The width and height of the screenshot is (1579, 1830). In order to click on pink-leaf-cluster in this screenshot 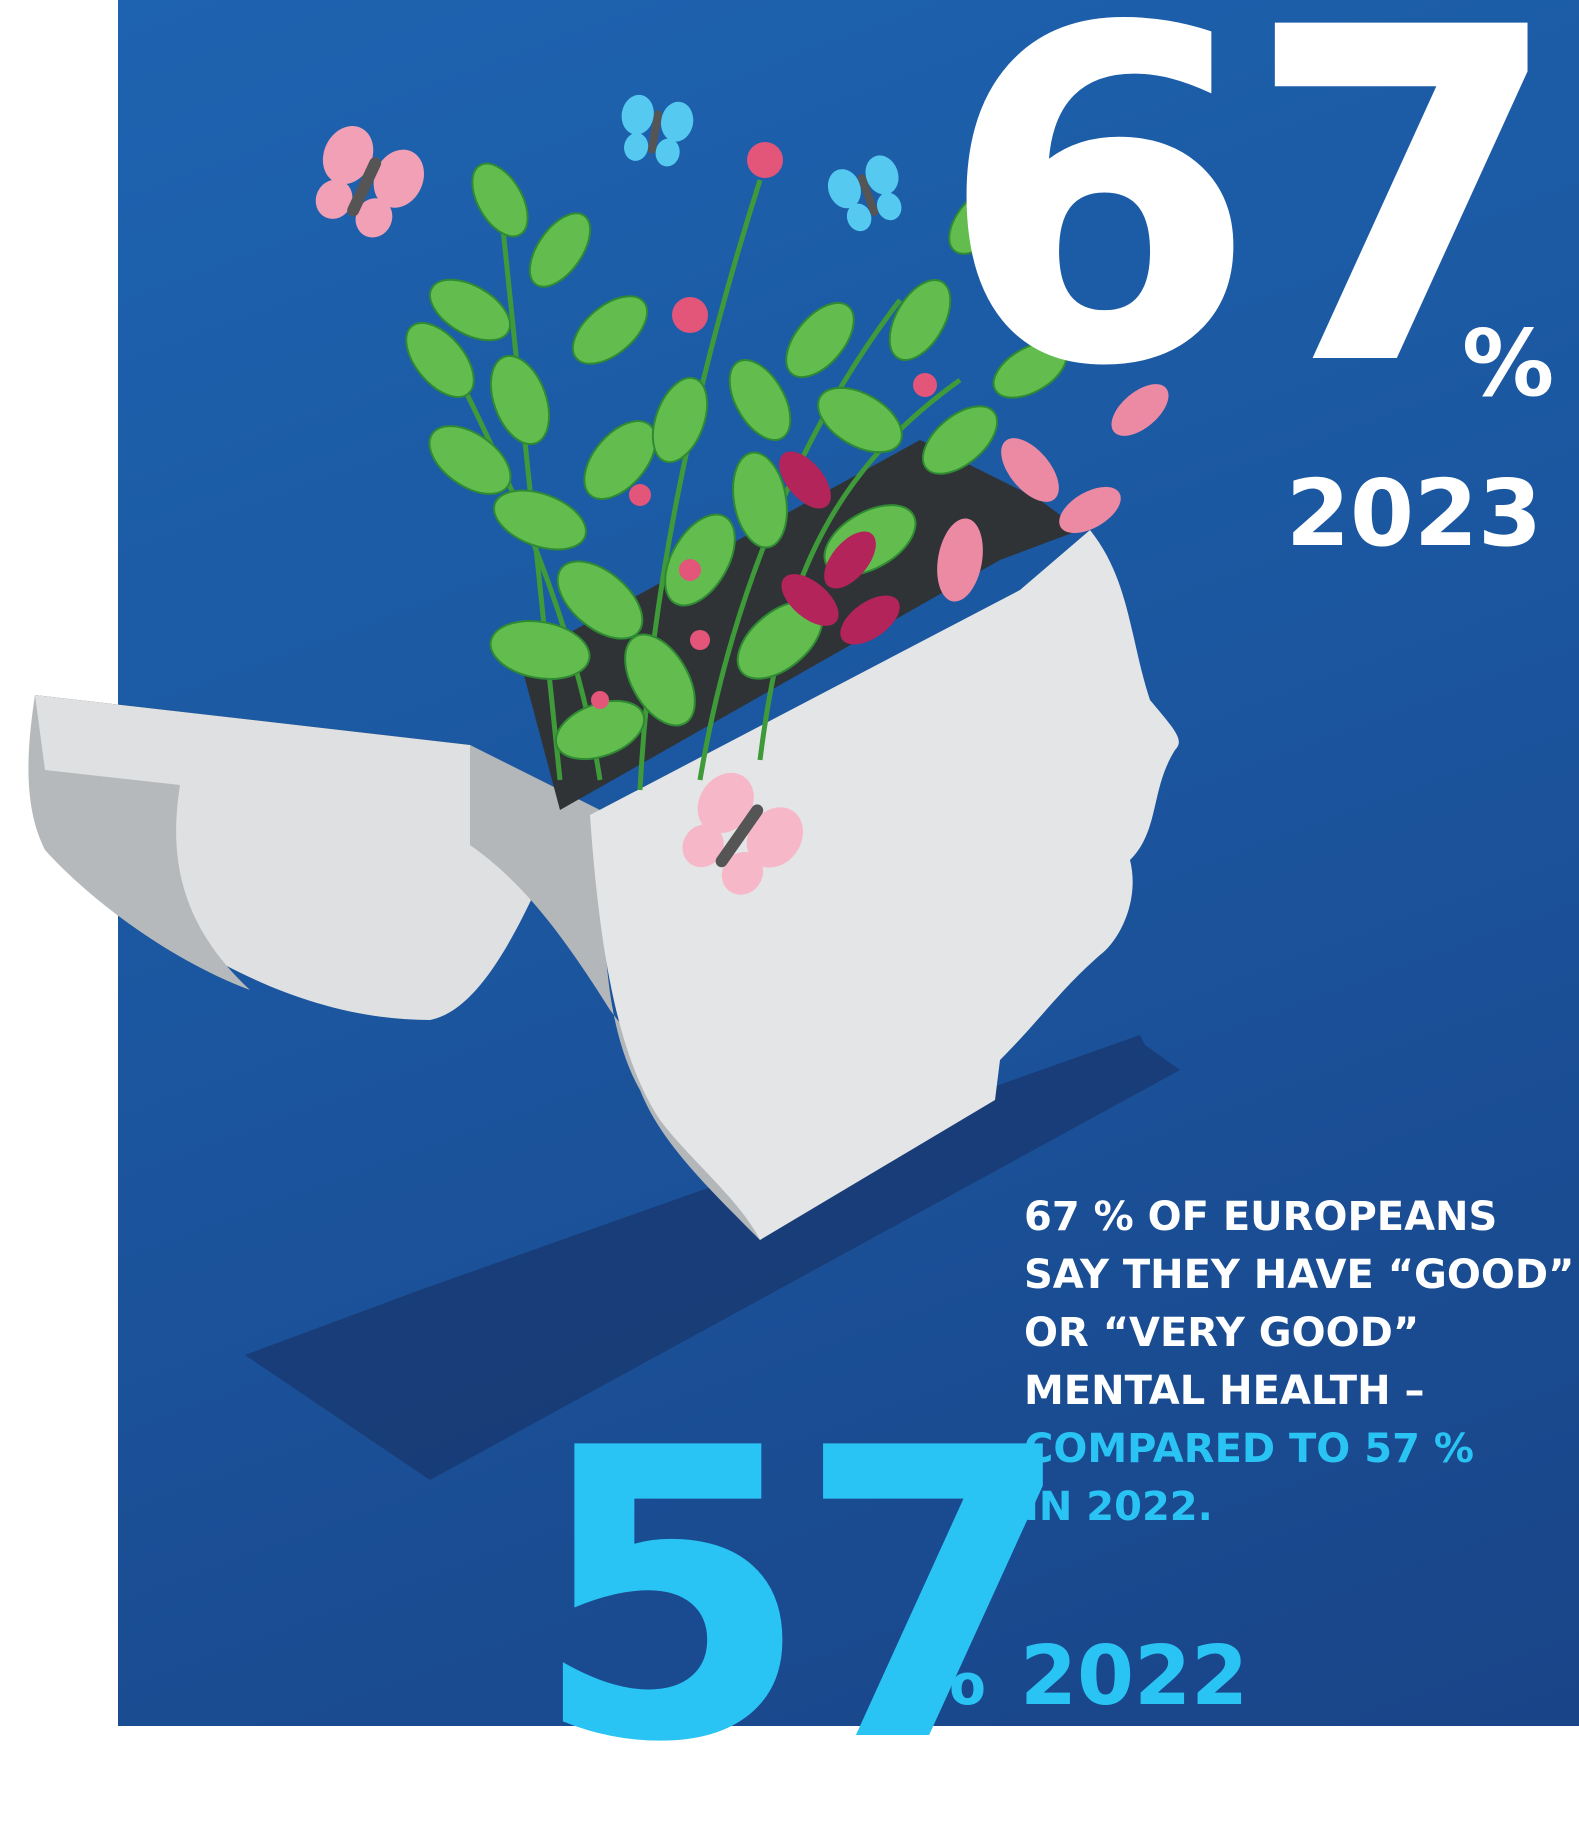, I will do `click(1053, 493)`.